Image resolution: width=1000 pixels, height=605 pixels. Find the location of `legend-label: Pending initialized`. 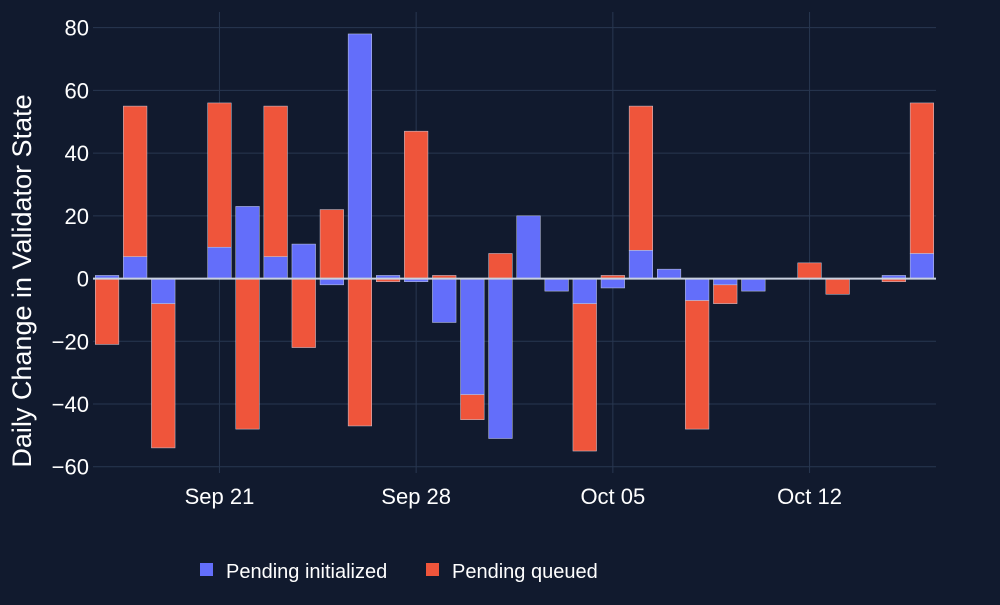

legend-label: Pending initialized is located at coordinates (306, 572).